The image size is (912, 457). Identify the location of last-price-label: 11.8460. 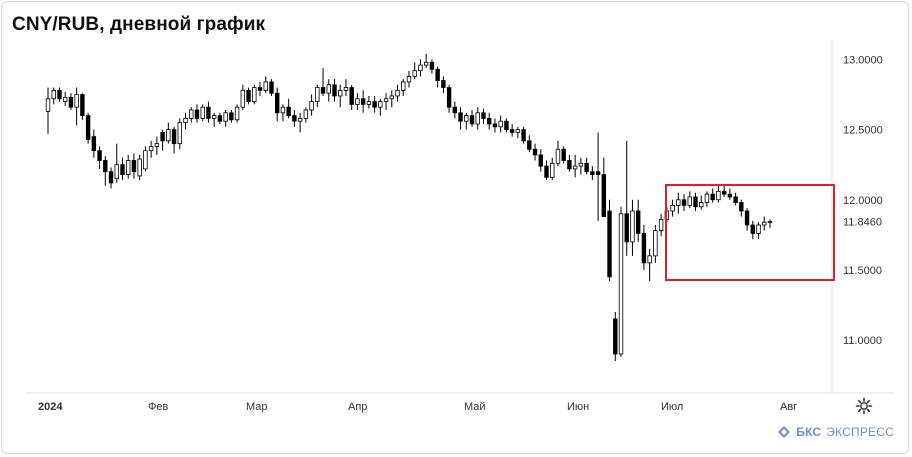
(862, 222).